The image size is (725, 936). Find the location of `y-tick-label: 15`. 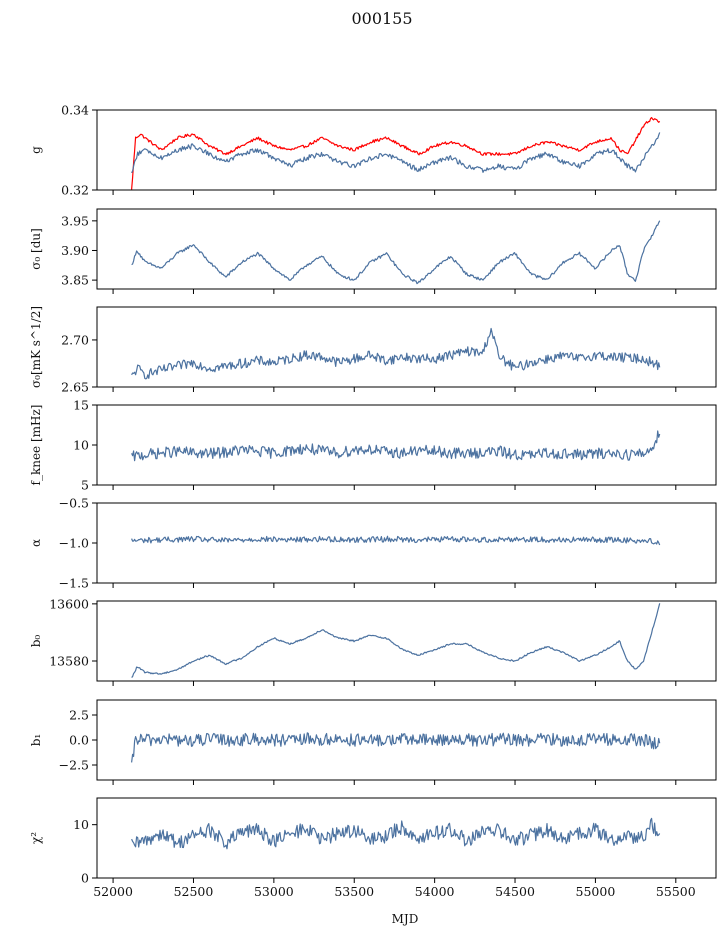

y-tick-label: 15 is located at coordinates (81, 405).